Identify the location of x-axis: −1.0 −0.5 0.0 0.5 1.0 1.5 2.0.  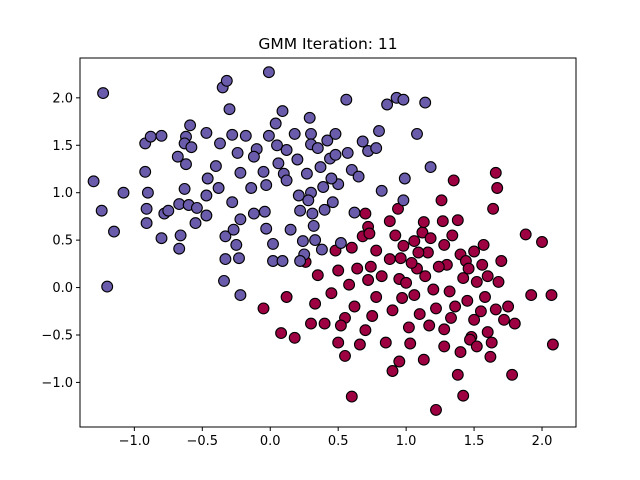
(335, 438).